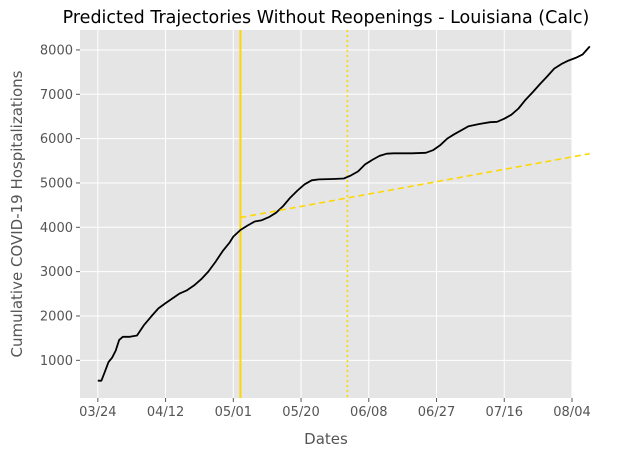  What do you see at coordinates (56, 272) in the screenshot?
I see `y-tick-label: 3000` at bounding box center [56, 272].